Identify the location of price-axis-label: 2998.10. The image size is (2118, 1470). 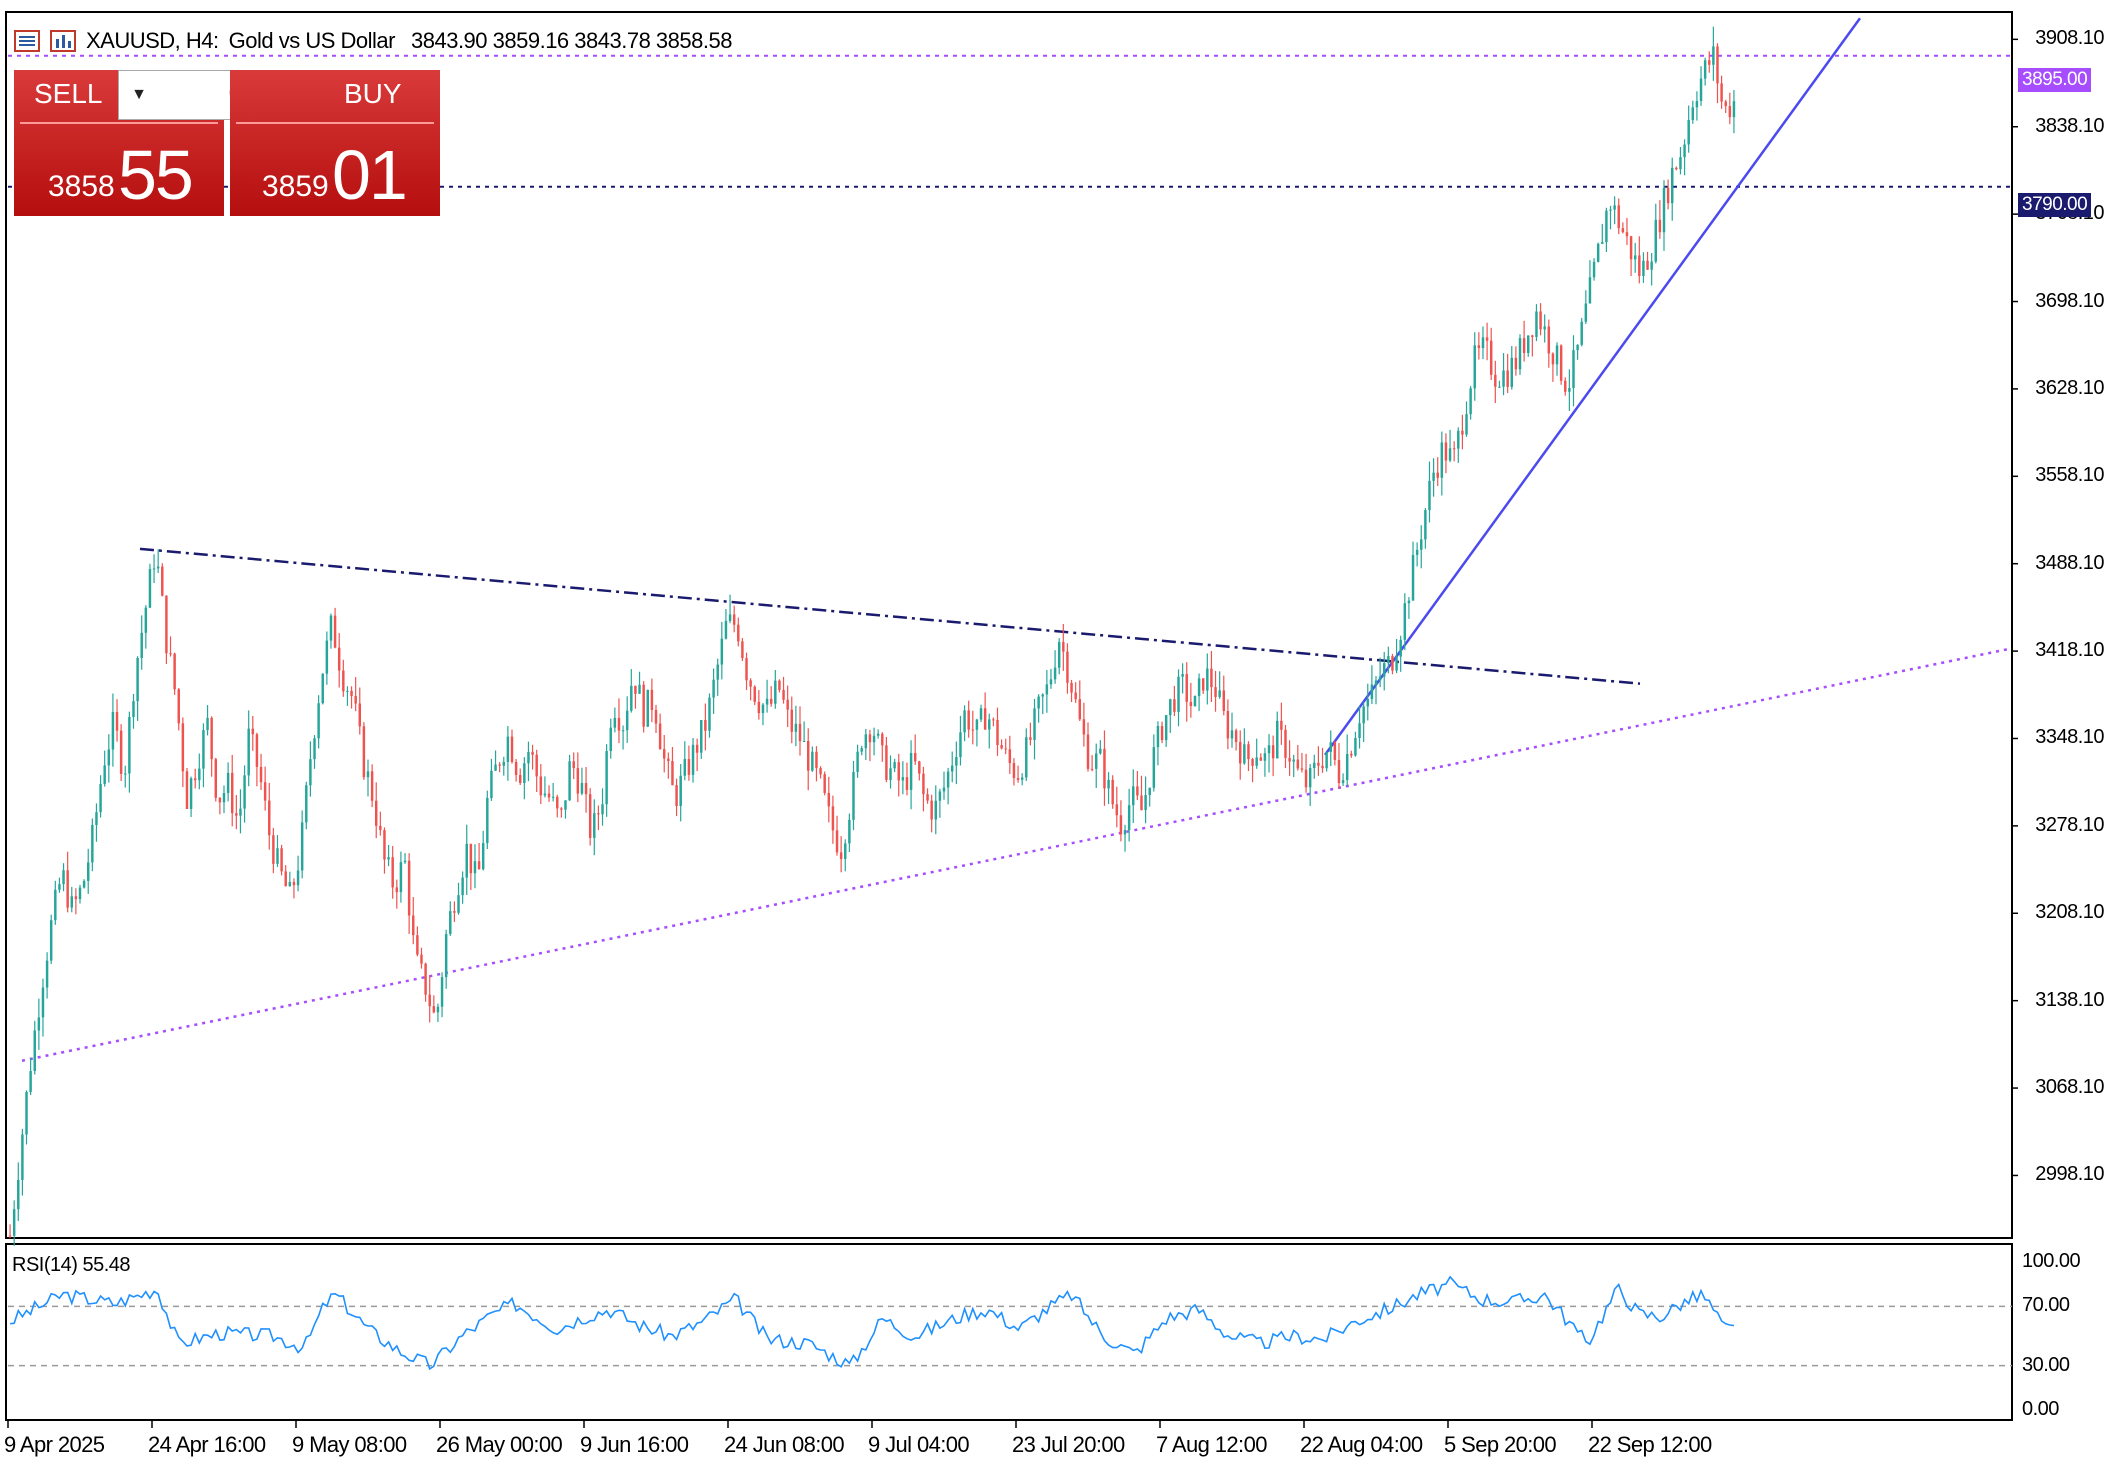
(2069, 1174).